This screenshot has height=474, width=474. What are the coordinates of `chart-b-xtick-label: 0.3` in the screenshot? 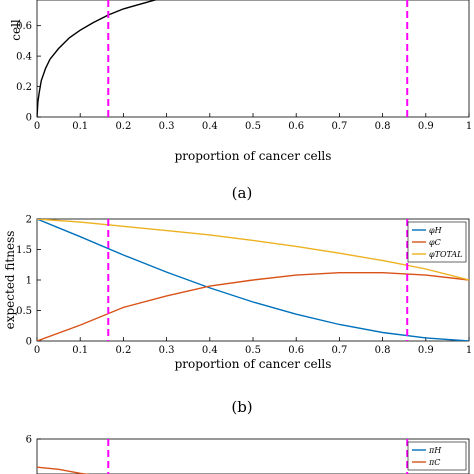 It's located at (167, 350).